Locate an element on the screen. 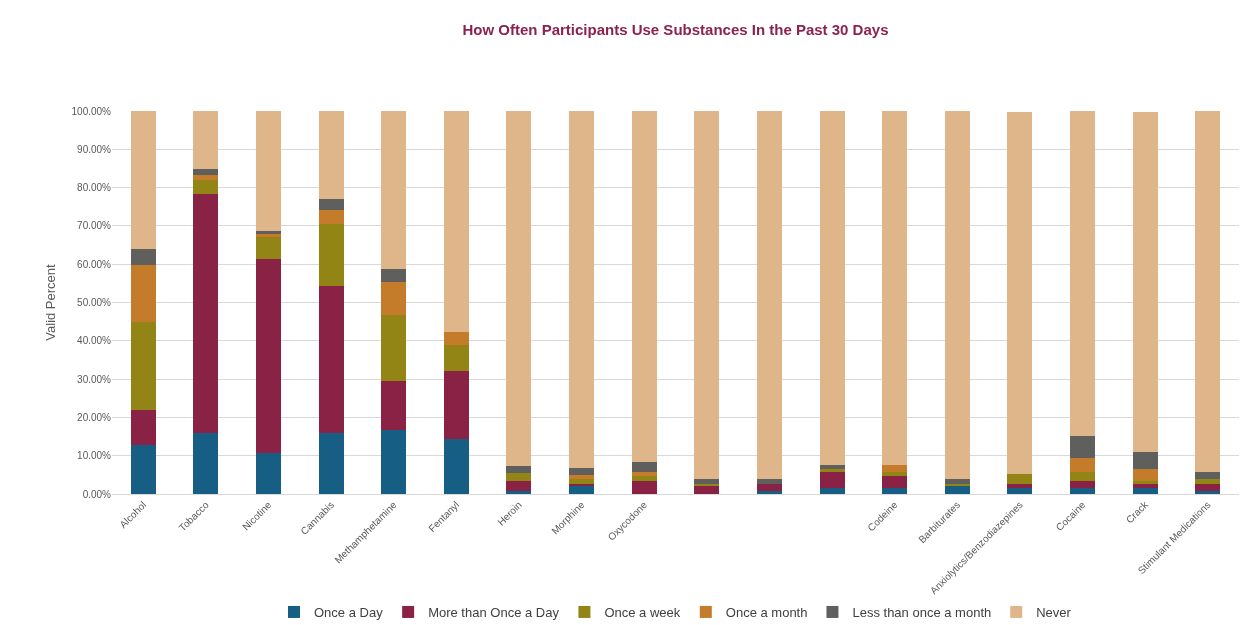 This screenshot has height=625, width=1249. legend-label: Once a Day is located at coordinates (349, 613).